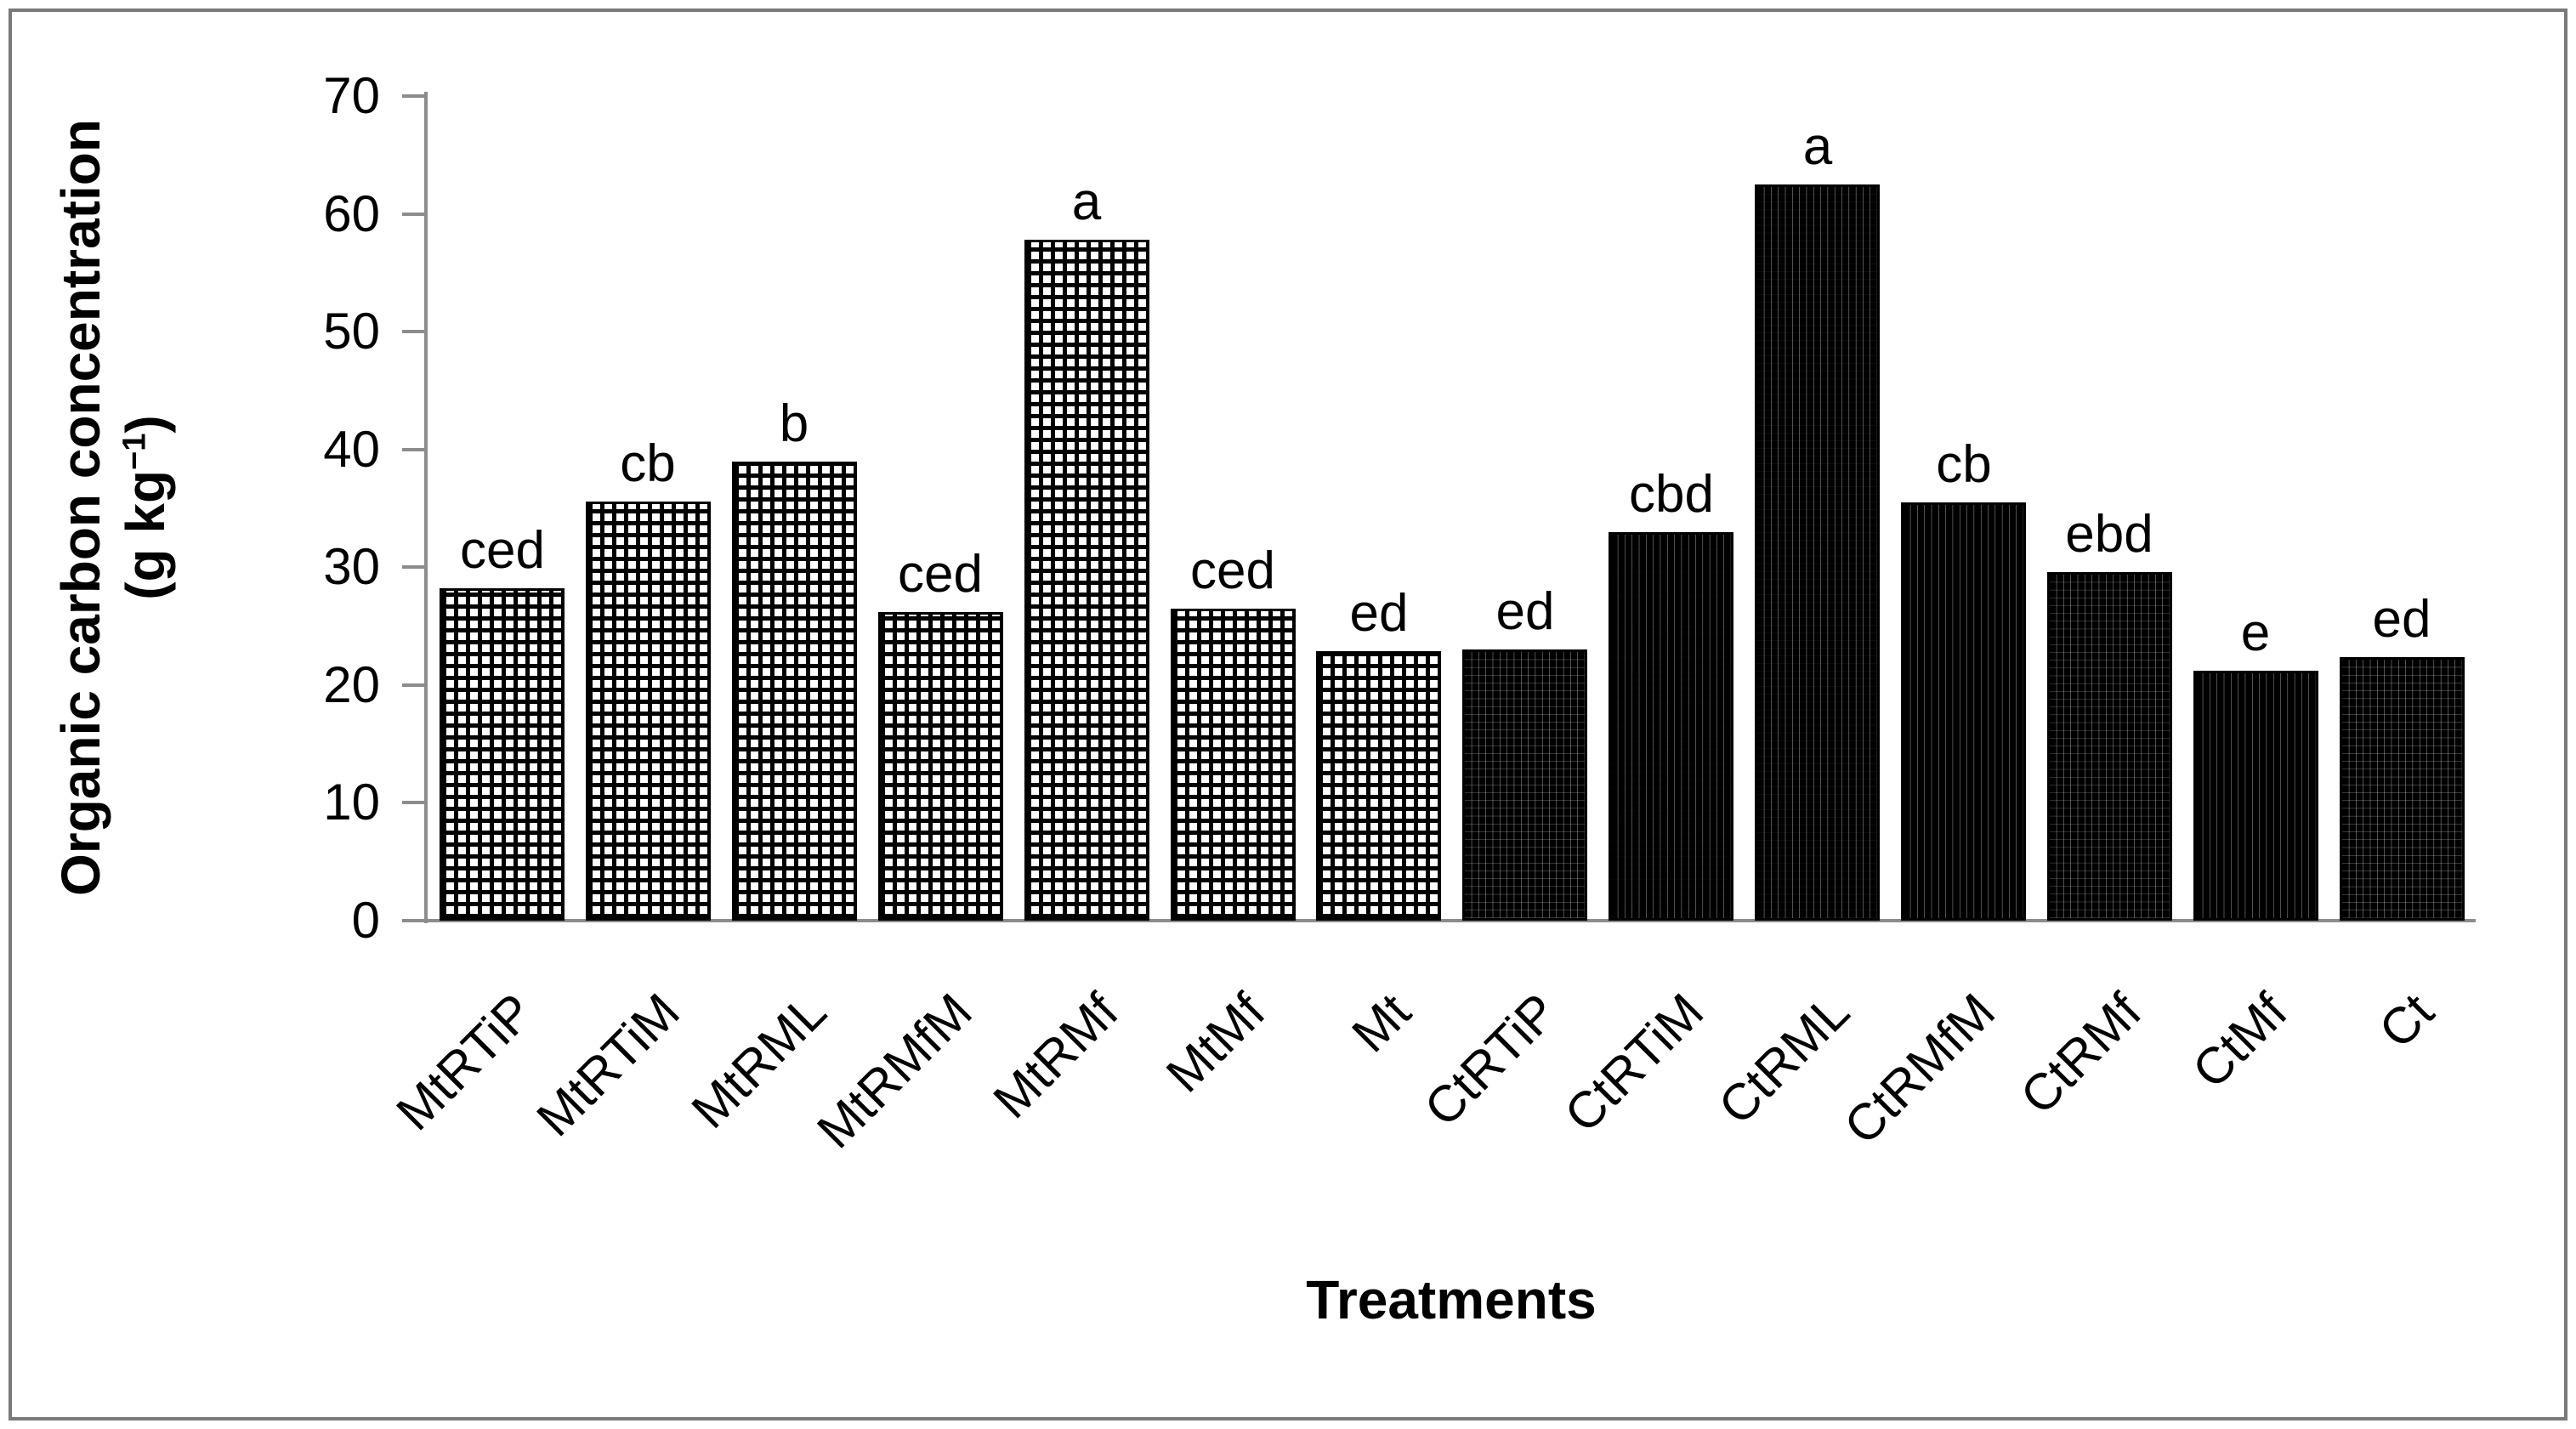  I want to click on y-tick-label-70: 70, so click(352, 95).